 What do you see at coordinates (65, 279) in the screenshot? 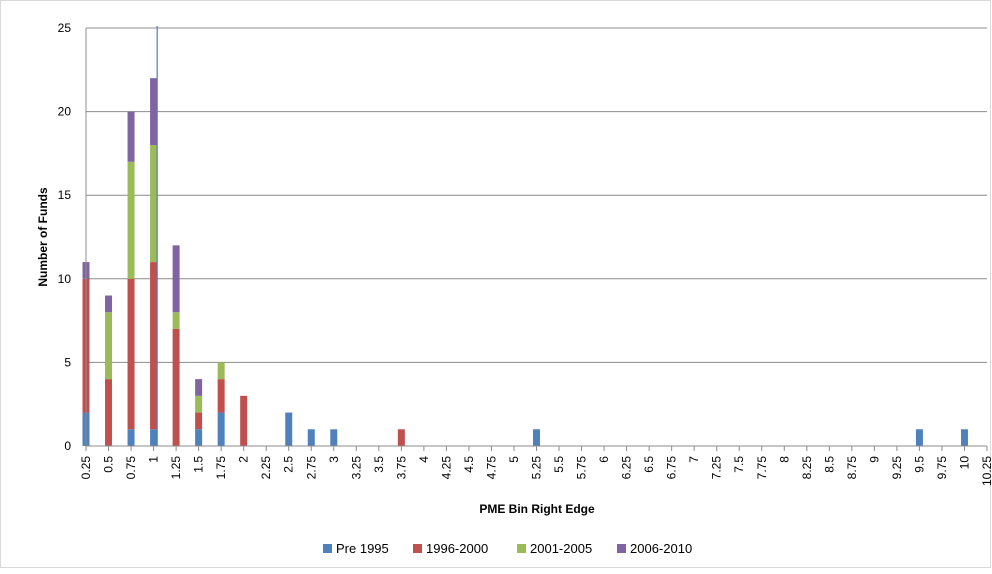
I see `y-tick-label: 10` at bounding box center [65, 279].